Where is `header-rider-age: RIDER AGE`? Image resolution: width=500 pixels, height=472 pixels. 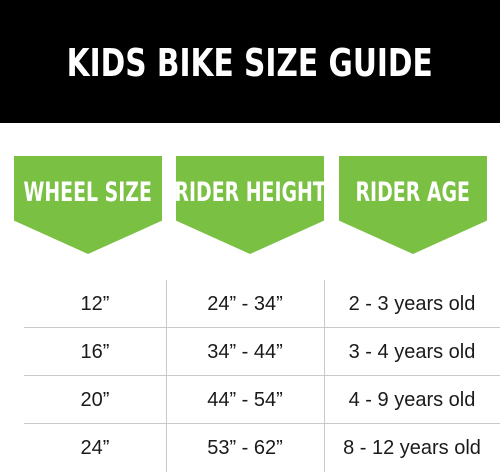 header-rider-age: RIDER AGE is located at coordinates (413, 205).